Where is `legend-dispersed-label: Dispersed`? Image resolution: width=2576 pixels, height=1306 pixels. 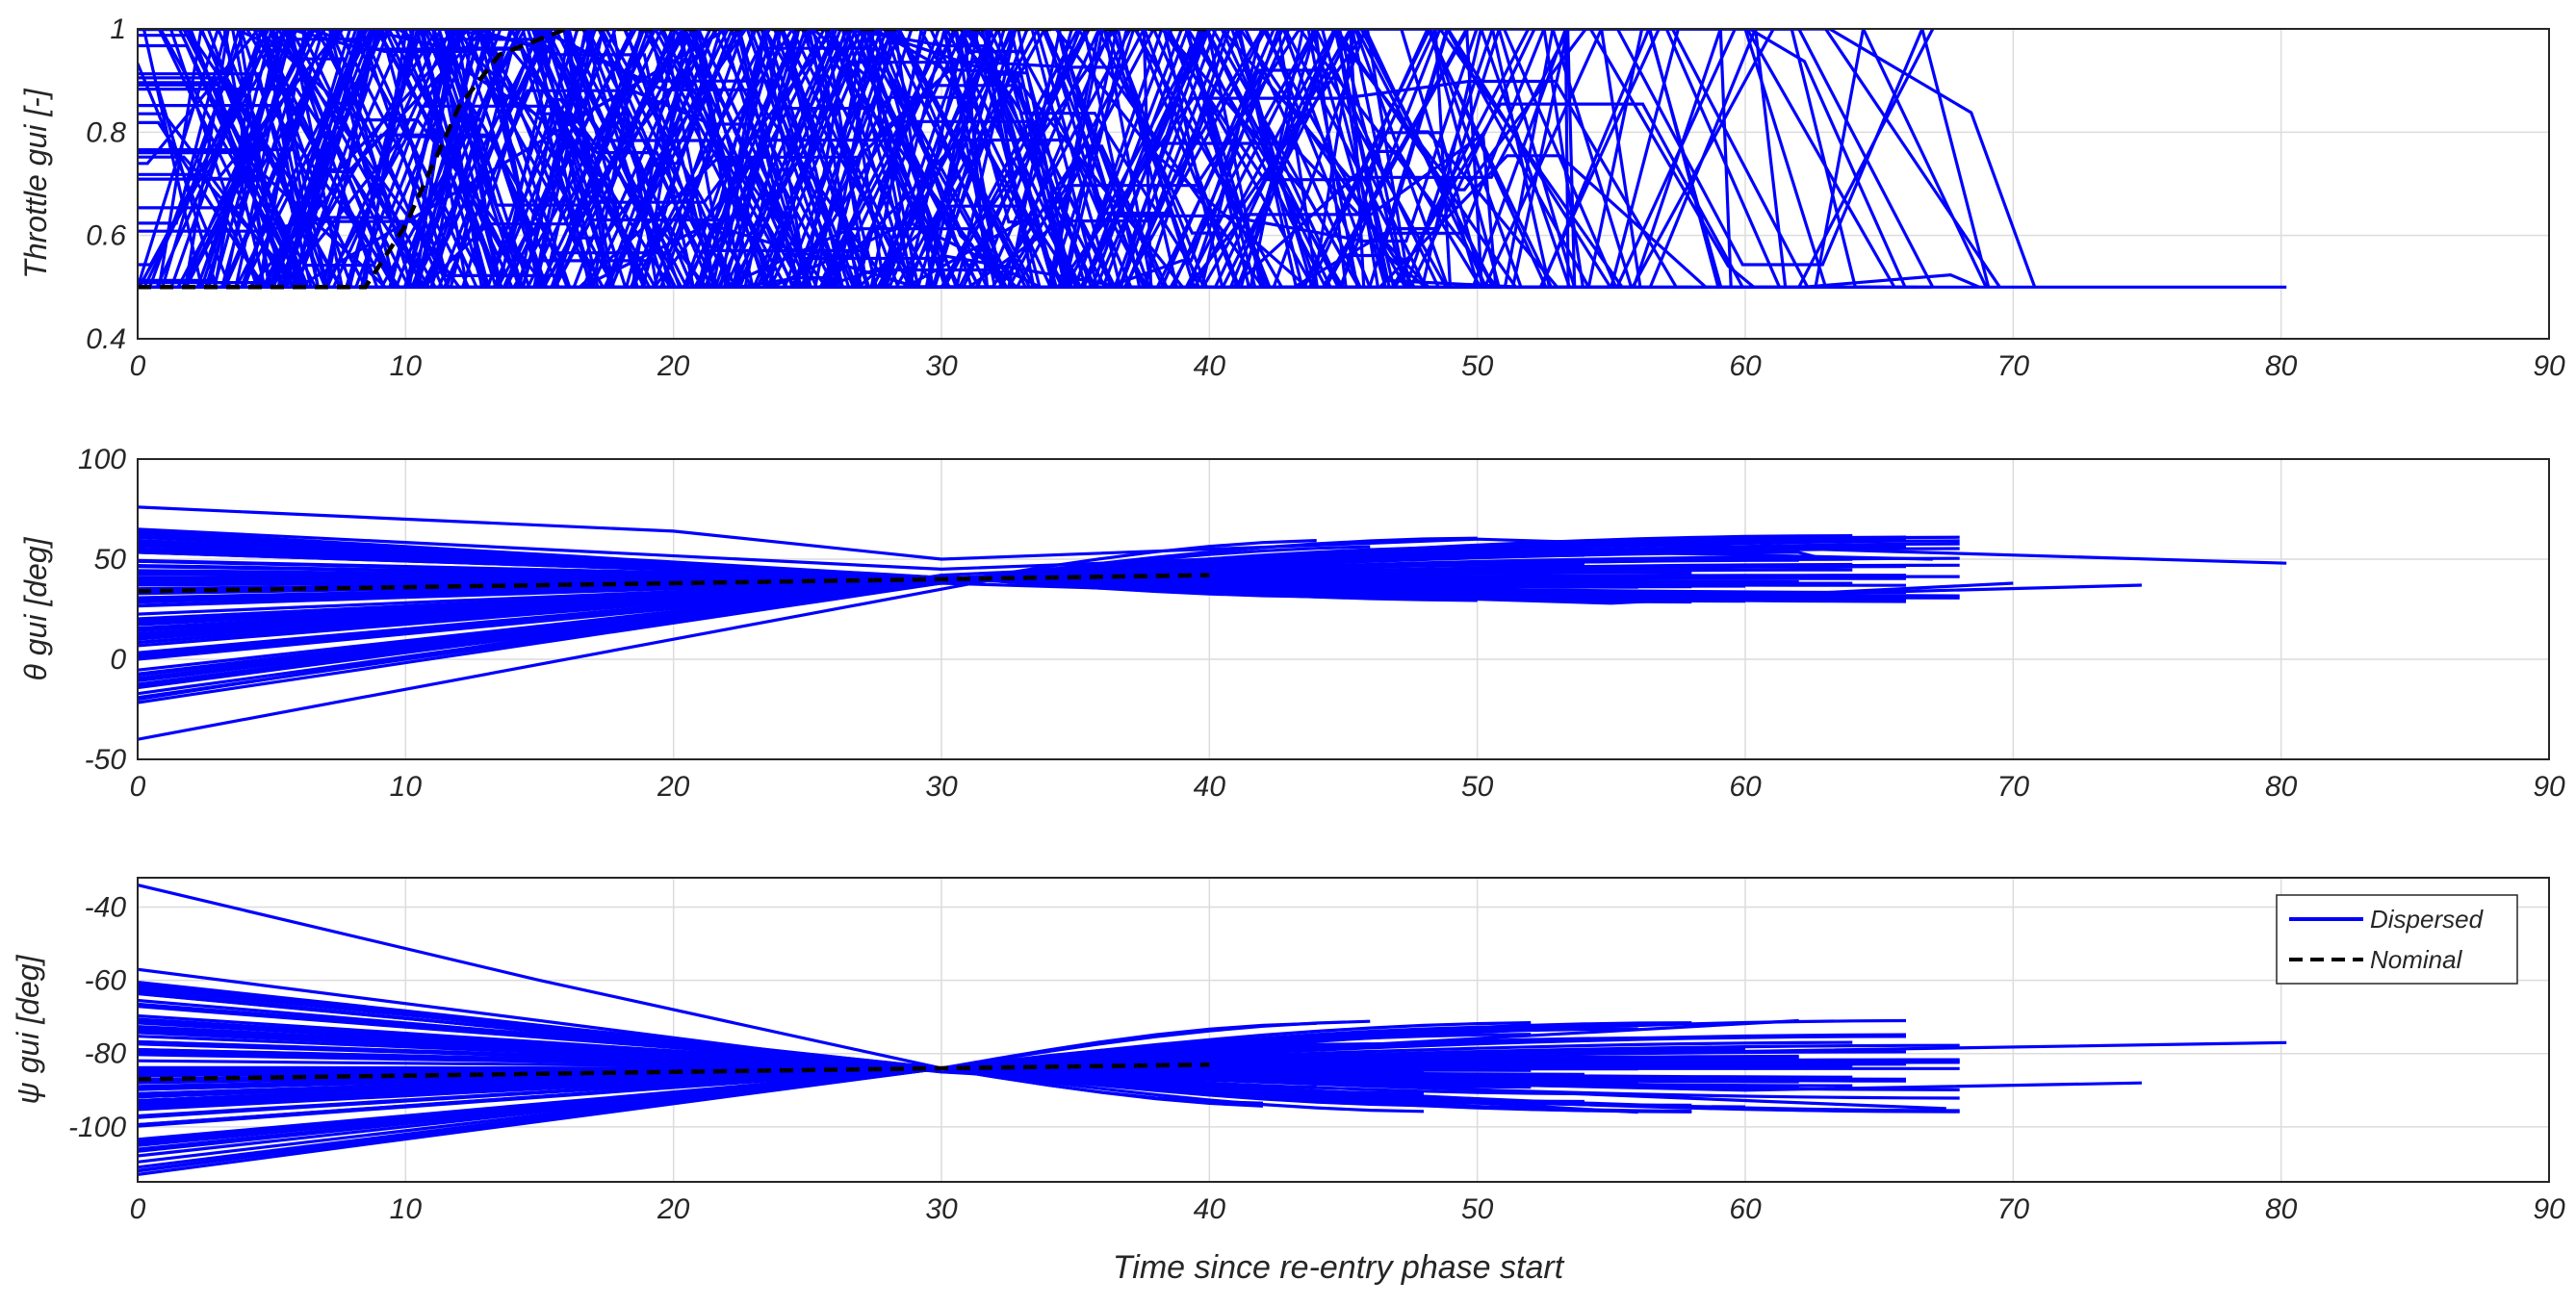 legend-dispersed-label: Dispersed is located at coordinates (2427, 919).